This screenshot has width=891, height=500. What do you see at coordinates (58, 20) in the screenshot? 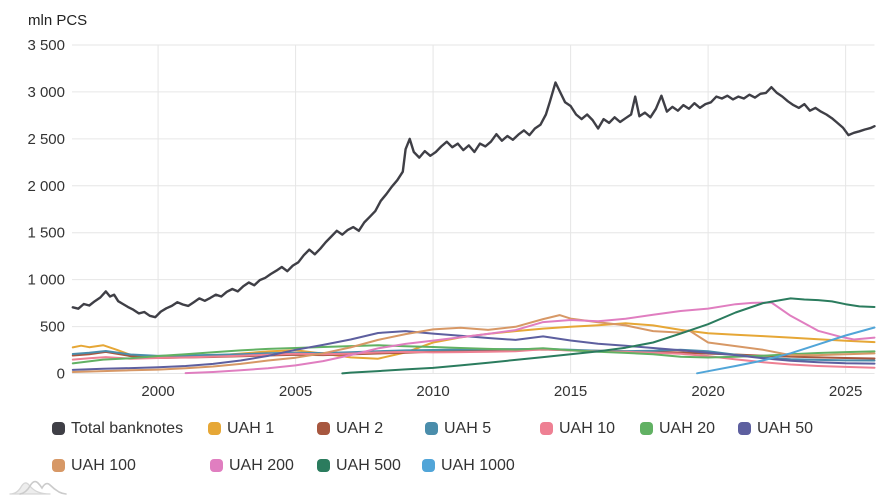
I see `y-axis-title: mln PCS` at bounding box center [58, 20].